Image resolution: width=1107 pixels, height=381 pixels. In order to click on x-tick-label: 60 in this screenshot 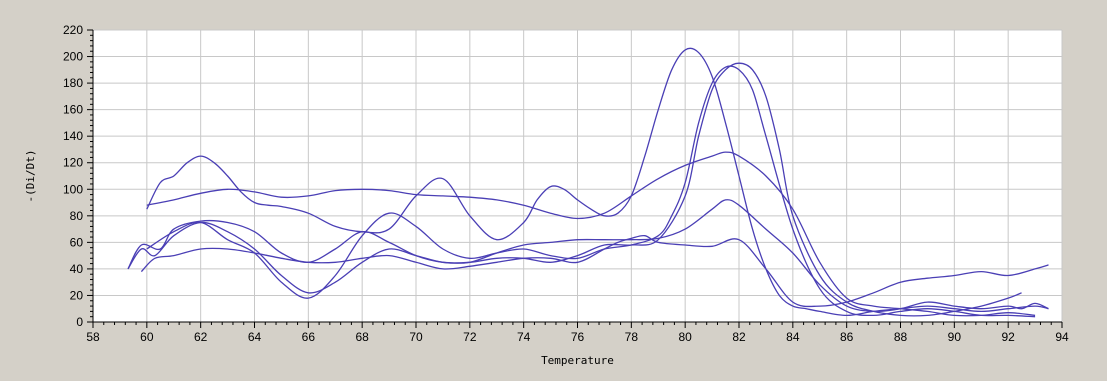, I will do `click(147, 337)`.